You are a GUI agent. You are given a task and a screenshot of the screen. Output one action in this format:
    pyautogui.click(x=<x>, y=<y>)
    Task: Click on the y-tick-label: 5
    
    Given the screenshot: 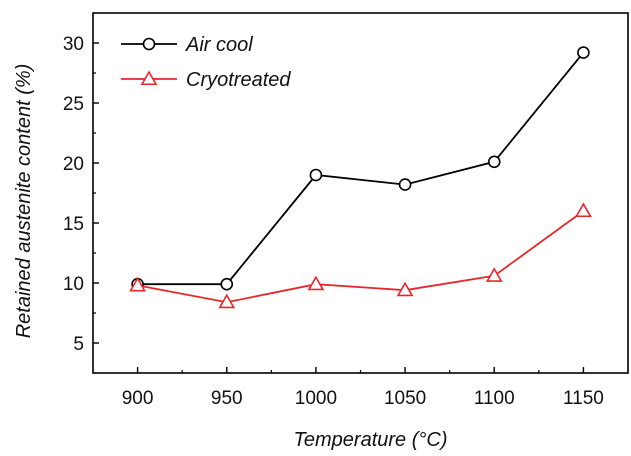 What is the action you would take?
    pyautogui.click(x=78, y=344)
    